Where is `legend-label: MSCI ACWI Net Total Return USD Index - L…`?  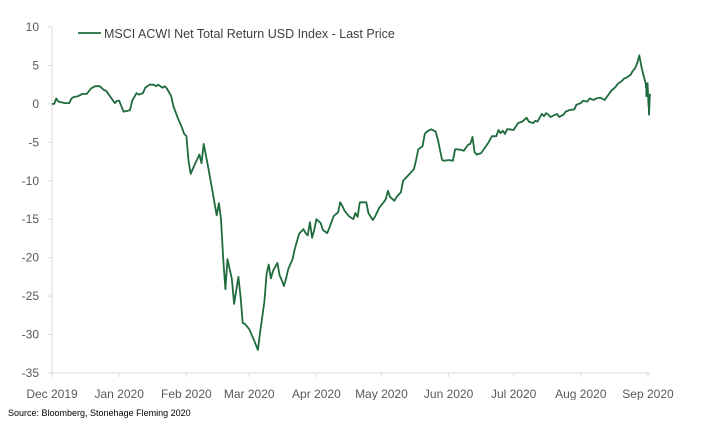
legend-label: MSCI ACWI Net Total Return USD Index - L… is located at coordinates (249, 34).